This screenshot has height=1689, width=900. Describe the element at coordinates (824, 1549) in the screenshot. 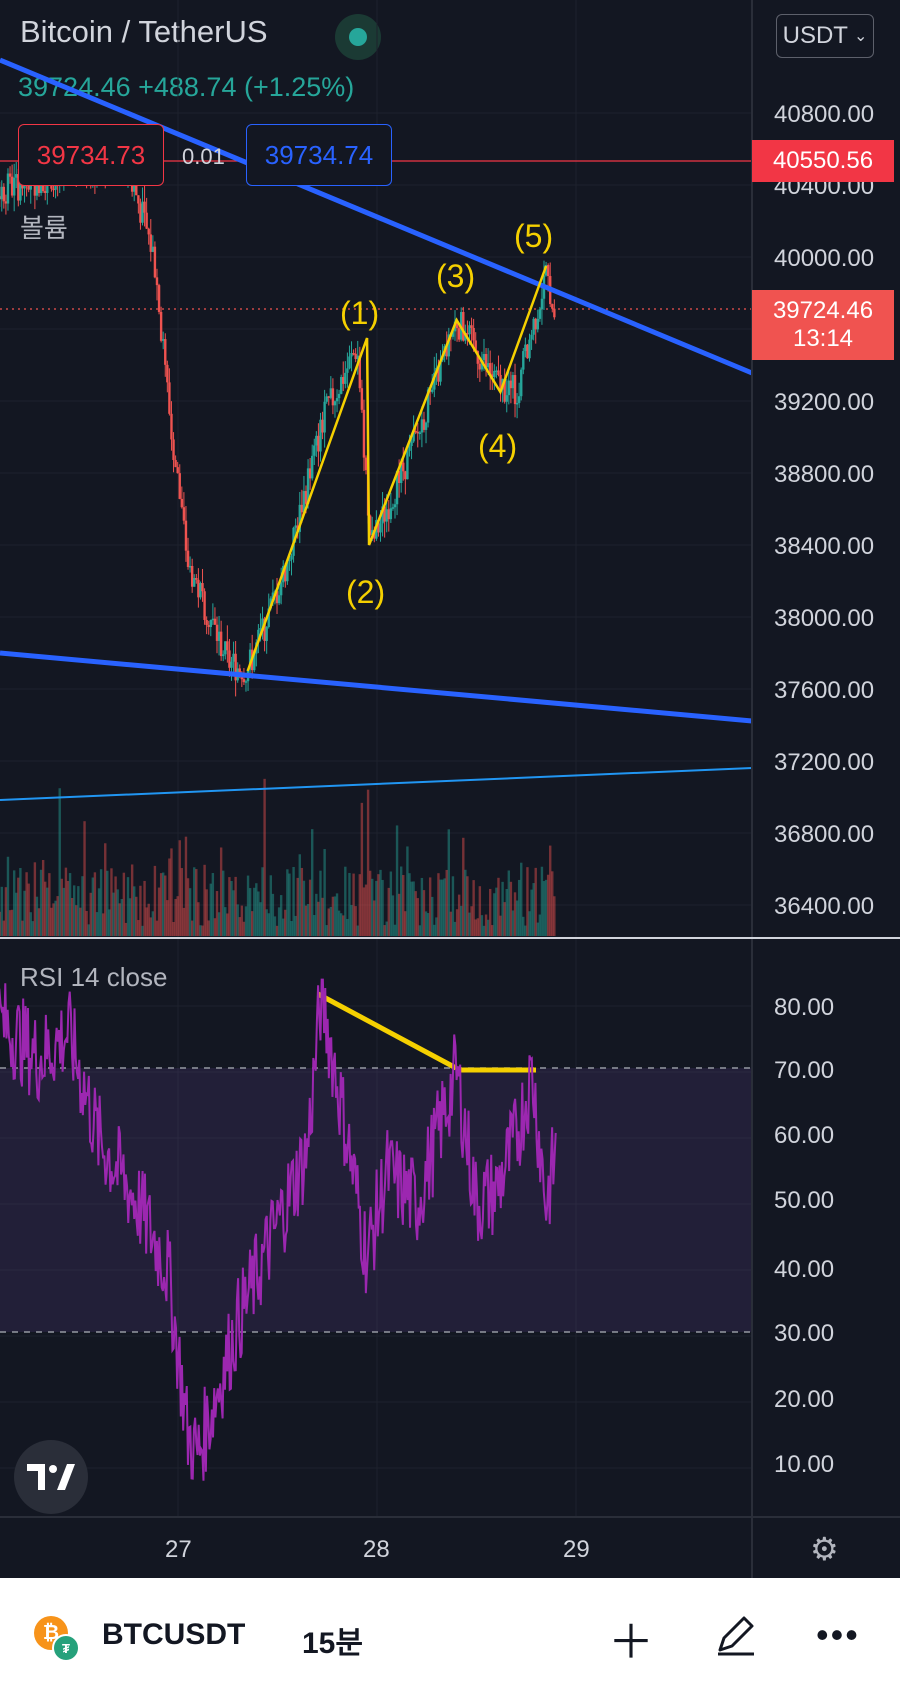

I see `gear-icon: ⚙` at that location.